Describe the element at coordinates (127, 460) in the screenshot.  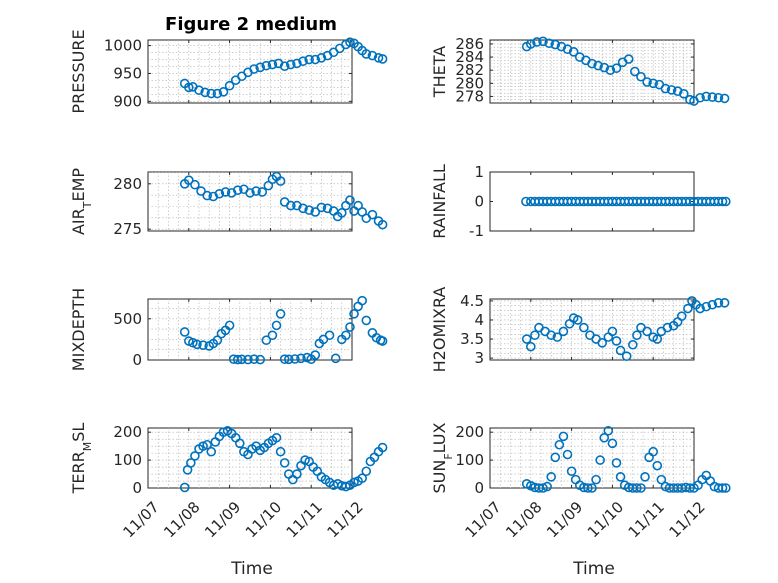
I see `y-tick-label: 100` at that location.